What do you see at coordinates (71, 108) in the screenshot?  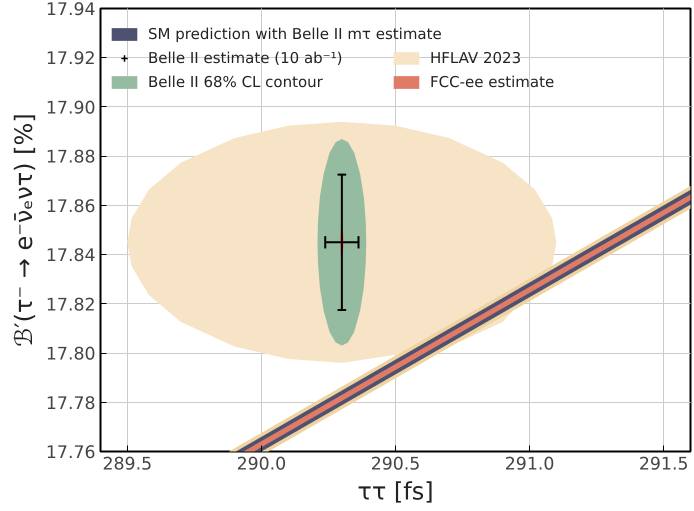 I see `y-tick-label: 17.90` at bounding box center [71, 108].